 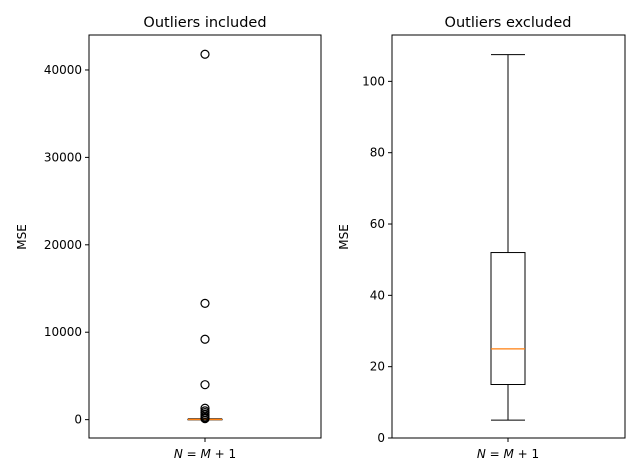 What do you see at coordinates (204, 23) in the screenshot?
I see `panel-title: Outliers included` at bounding box center [204, 23].